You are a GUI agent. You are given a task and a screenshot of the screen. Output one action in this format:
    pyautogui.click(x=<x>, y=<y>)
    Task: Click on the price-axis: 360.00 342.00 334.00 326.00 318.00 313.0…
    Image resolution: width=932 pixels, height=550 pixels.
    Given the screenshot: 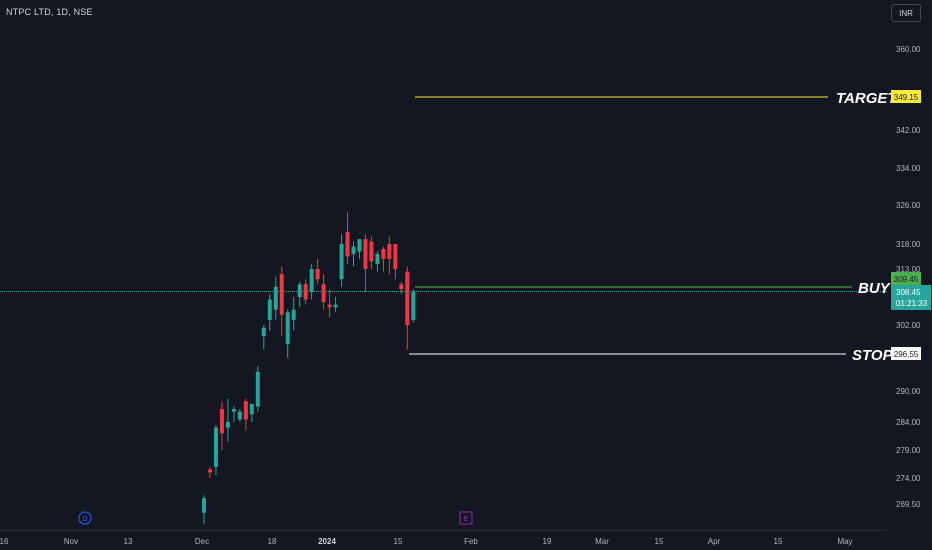 What is the action you would take?
    pyautogui.click(x=908, y=277)
    